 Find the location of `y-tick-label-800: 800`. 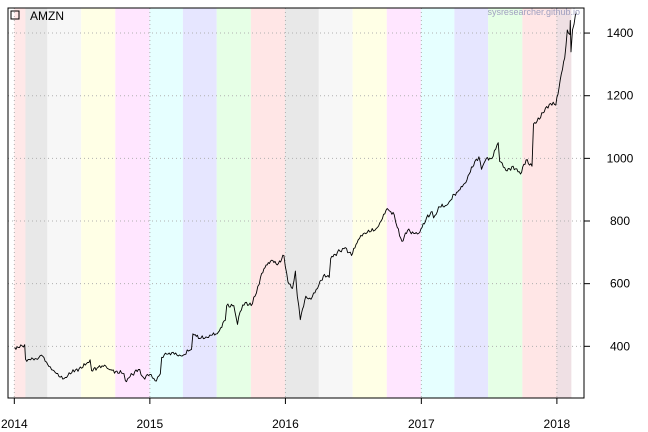

y-tick-label-800: 800 is located at coordinates (620, 221).